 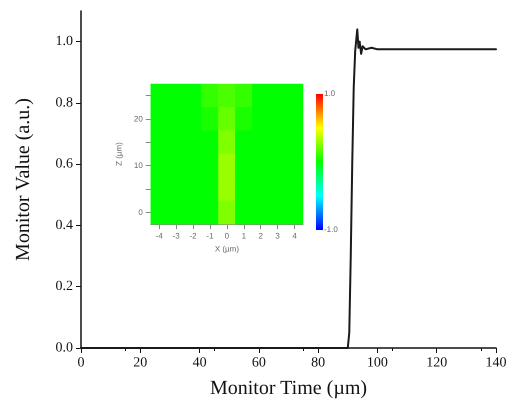 I want to click on y-tick-label: 0.2, so click(x=64, y=286).